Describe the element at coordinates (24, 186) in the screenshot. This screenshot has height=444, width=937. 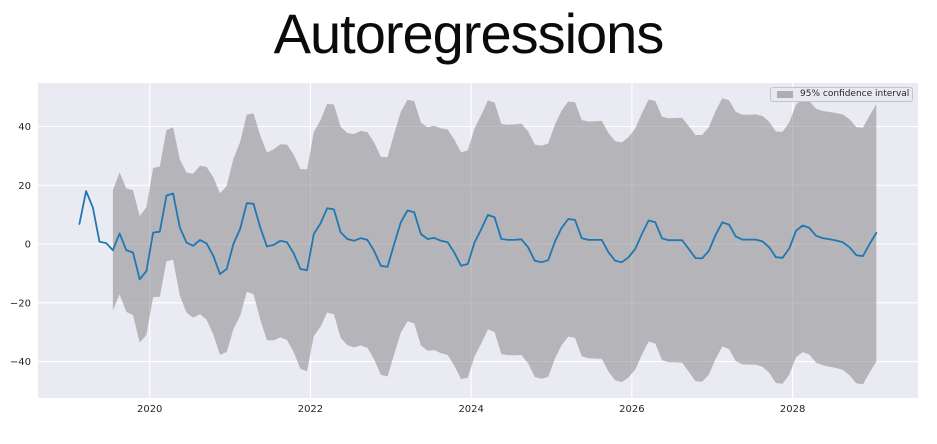
I see `y-tick-label: 20` at that location.